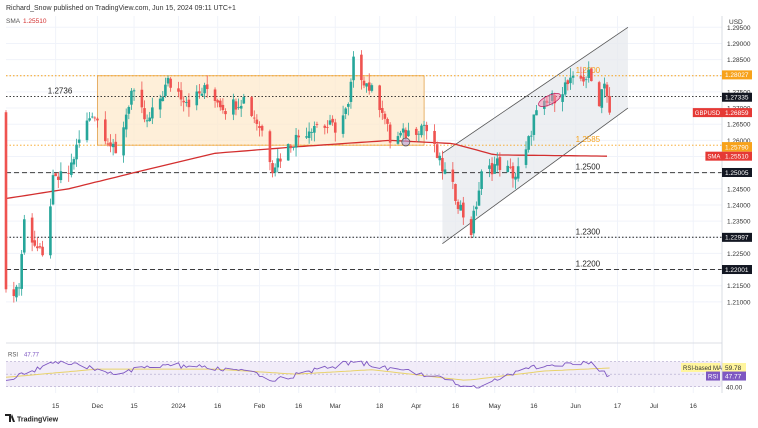  I want to click on range-box-rect, so click(261, 110).